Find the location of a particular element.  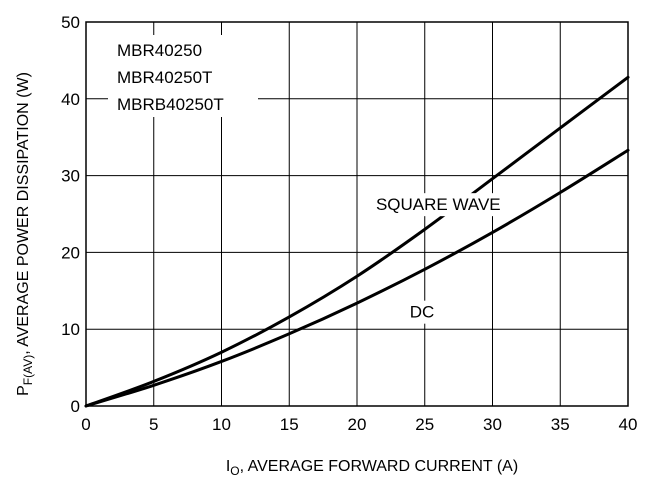

part-number-2: MBR40250T is located at coordinates (164, 77).